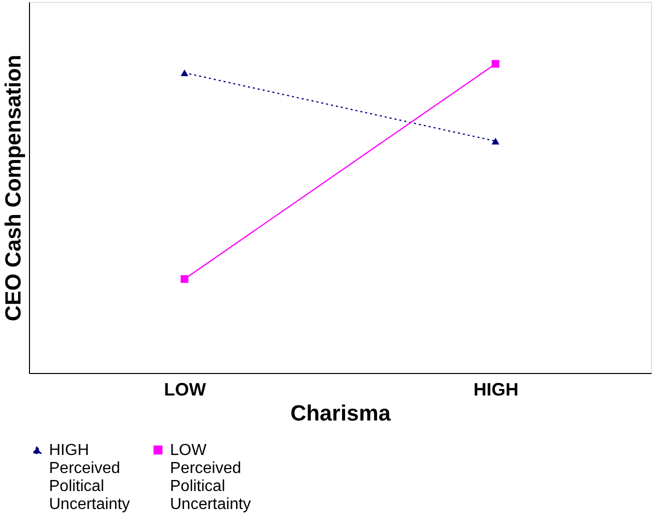 This screenshot has width=653, height=514. Describe the element at coordinates (13, 188) in the screenshot. I see `y-axis-title: CEO Cash Compensation` at that location.